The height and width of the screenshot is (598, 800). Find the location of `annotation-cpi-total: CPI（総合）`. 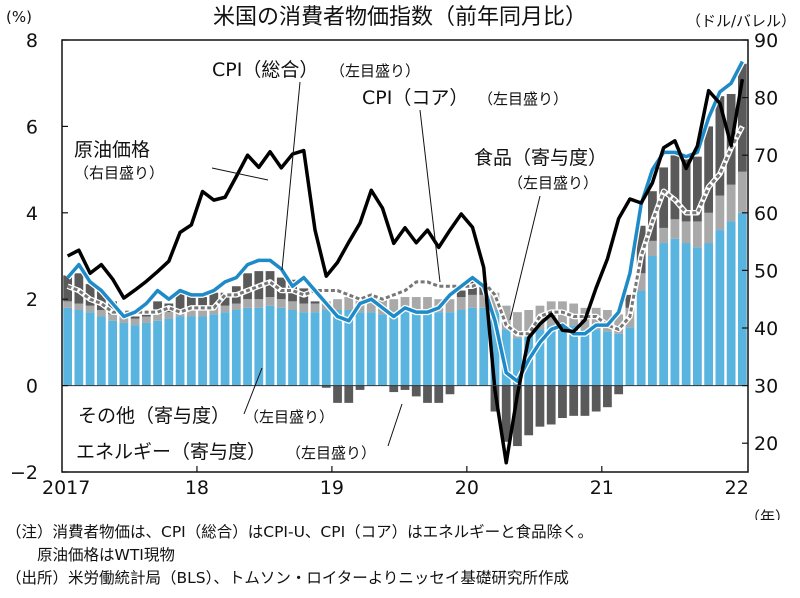

annotation-cpi-total: CPI（総合） is located at coordinates (265, 70).